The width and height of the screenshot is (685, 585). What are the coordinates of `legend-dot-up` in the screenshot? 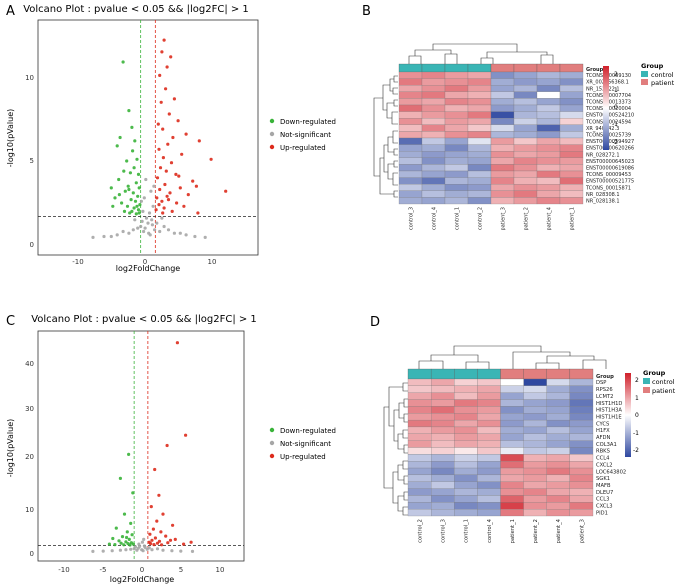 It's located at (272, 456).